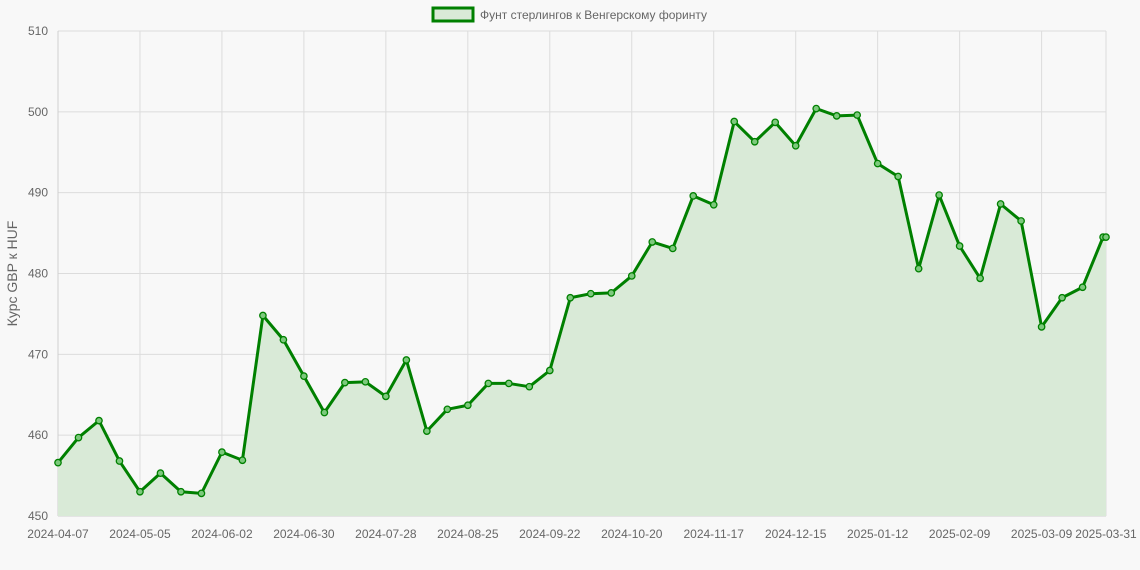 The height and width of the screenshot is (570, 1140). I want to click on y-tick-label: 490, so click(38, 193).